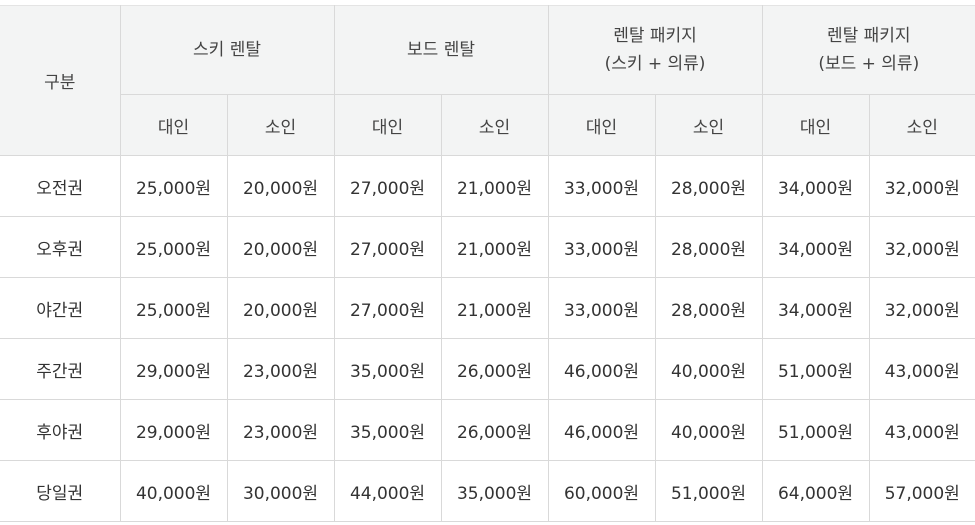 This screenshot has width=975, height=525. I want to click on group-header-line: 스키 렌탈, so click(227, 50).